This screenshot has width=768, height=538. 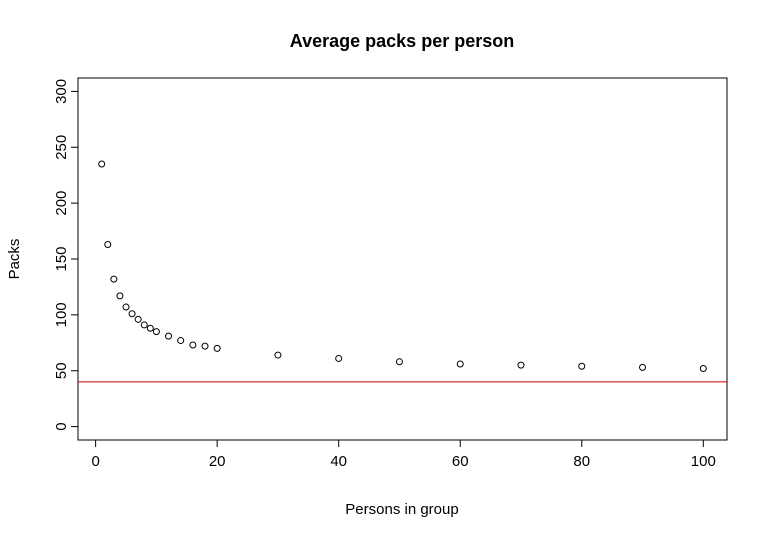 I want to click on x-tick-label: 80, so click(x=581, y=461).